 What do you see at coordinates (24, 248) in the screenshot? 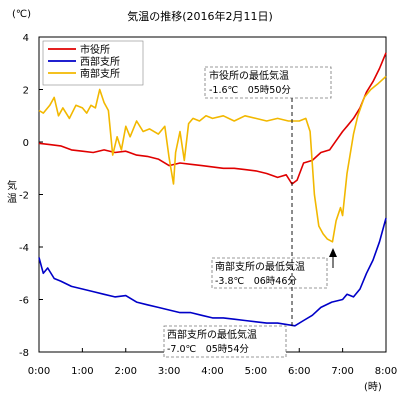
I see `y-tick-label: -4` at bounding box center [24, 248].